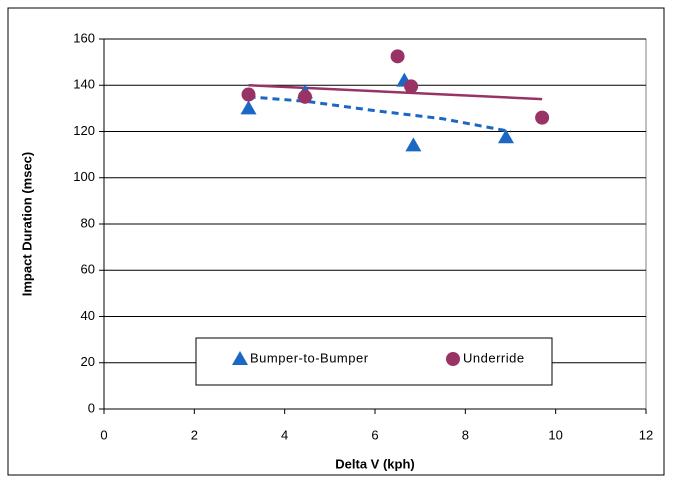 This screenshot has width=673, height=483. Describe the element at coordinates (84, 37) in the screenshot. I see `y-tick-label: 160` at that location.